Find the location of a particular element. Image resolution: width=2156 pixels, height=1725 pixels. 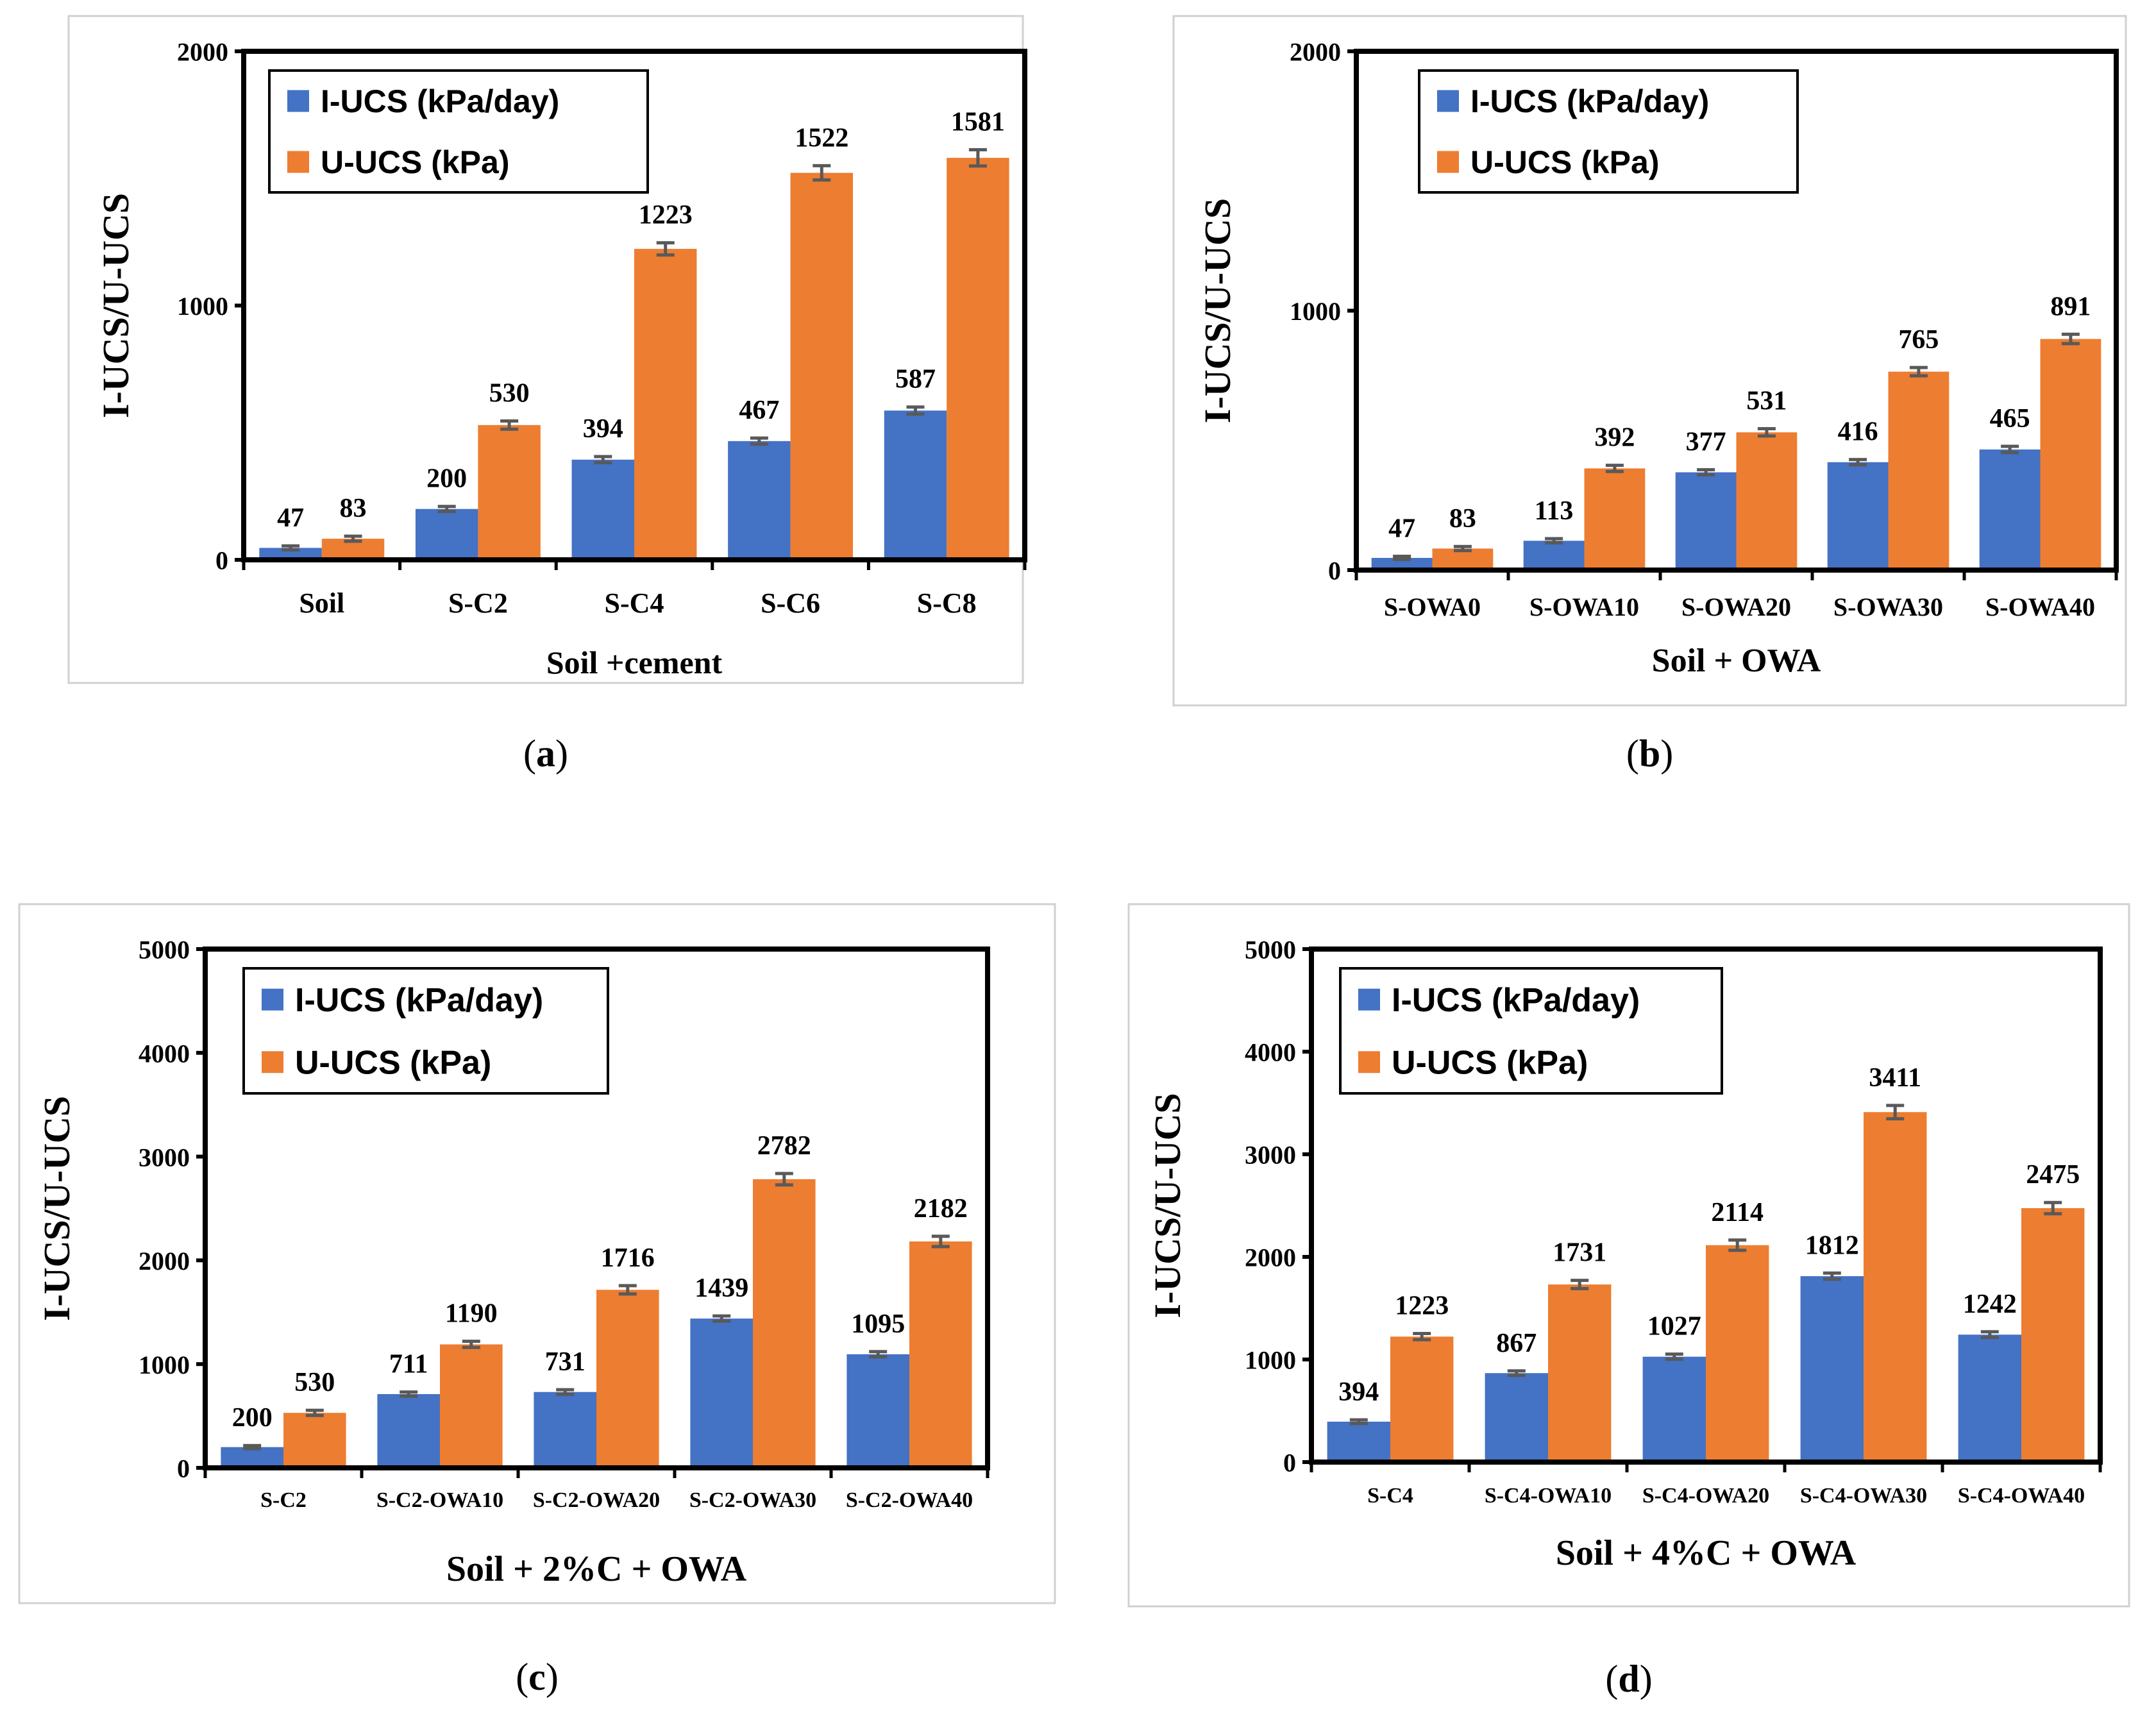

data-label: 2782 is located at coordinates (784, 1146).